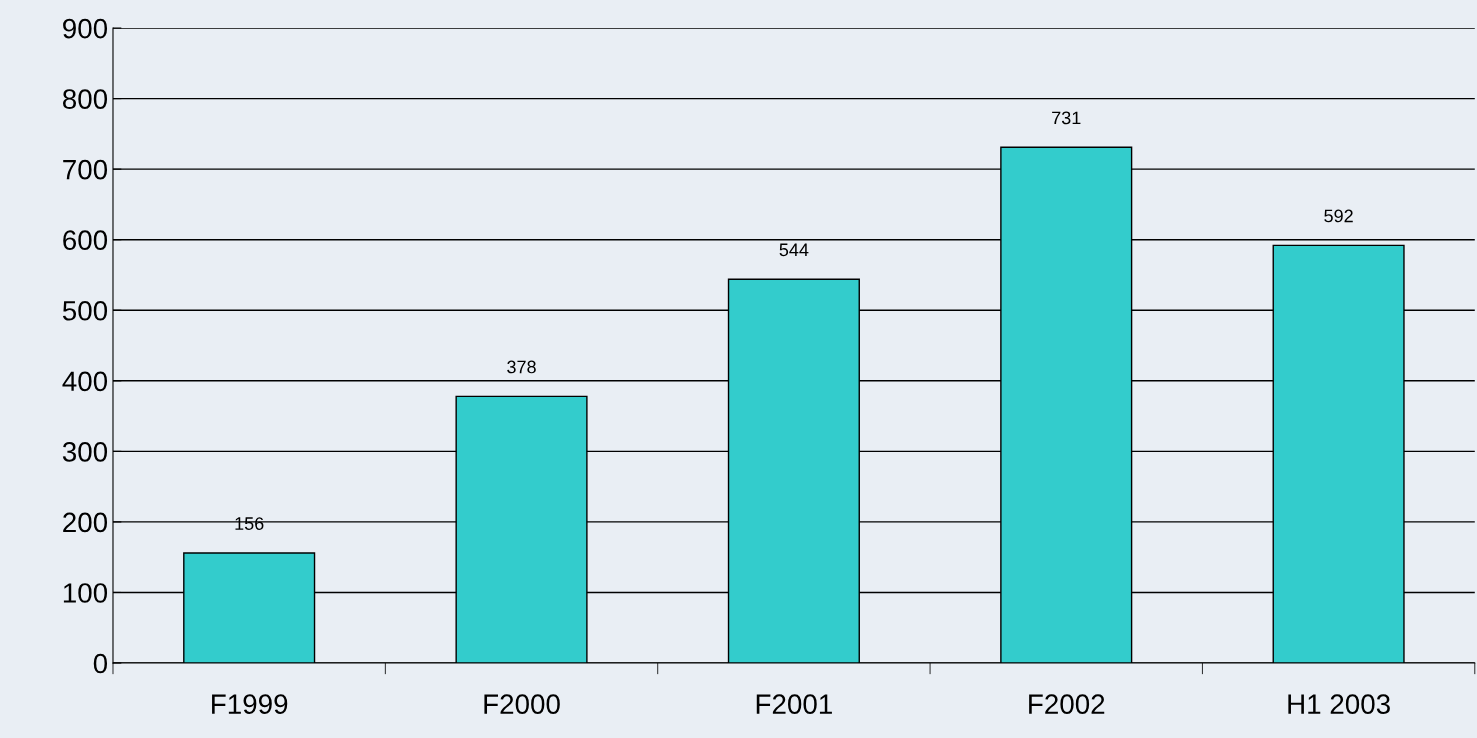  Describe the element at coordinates (85, 240) in the screenshot. I see `y-tick-label: 600` at that location.